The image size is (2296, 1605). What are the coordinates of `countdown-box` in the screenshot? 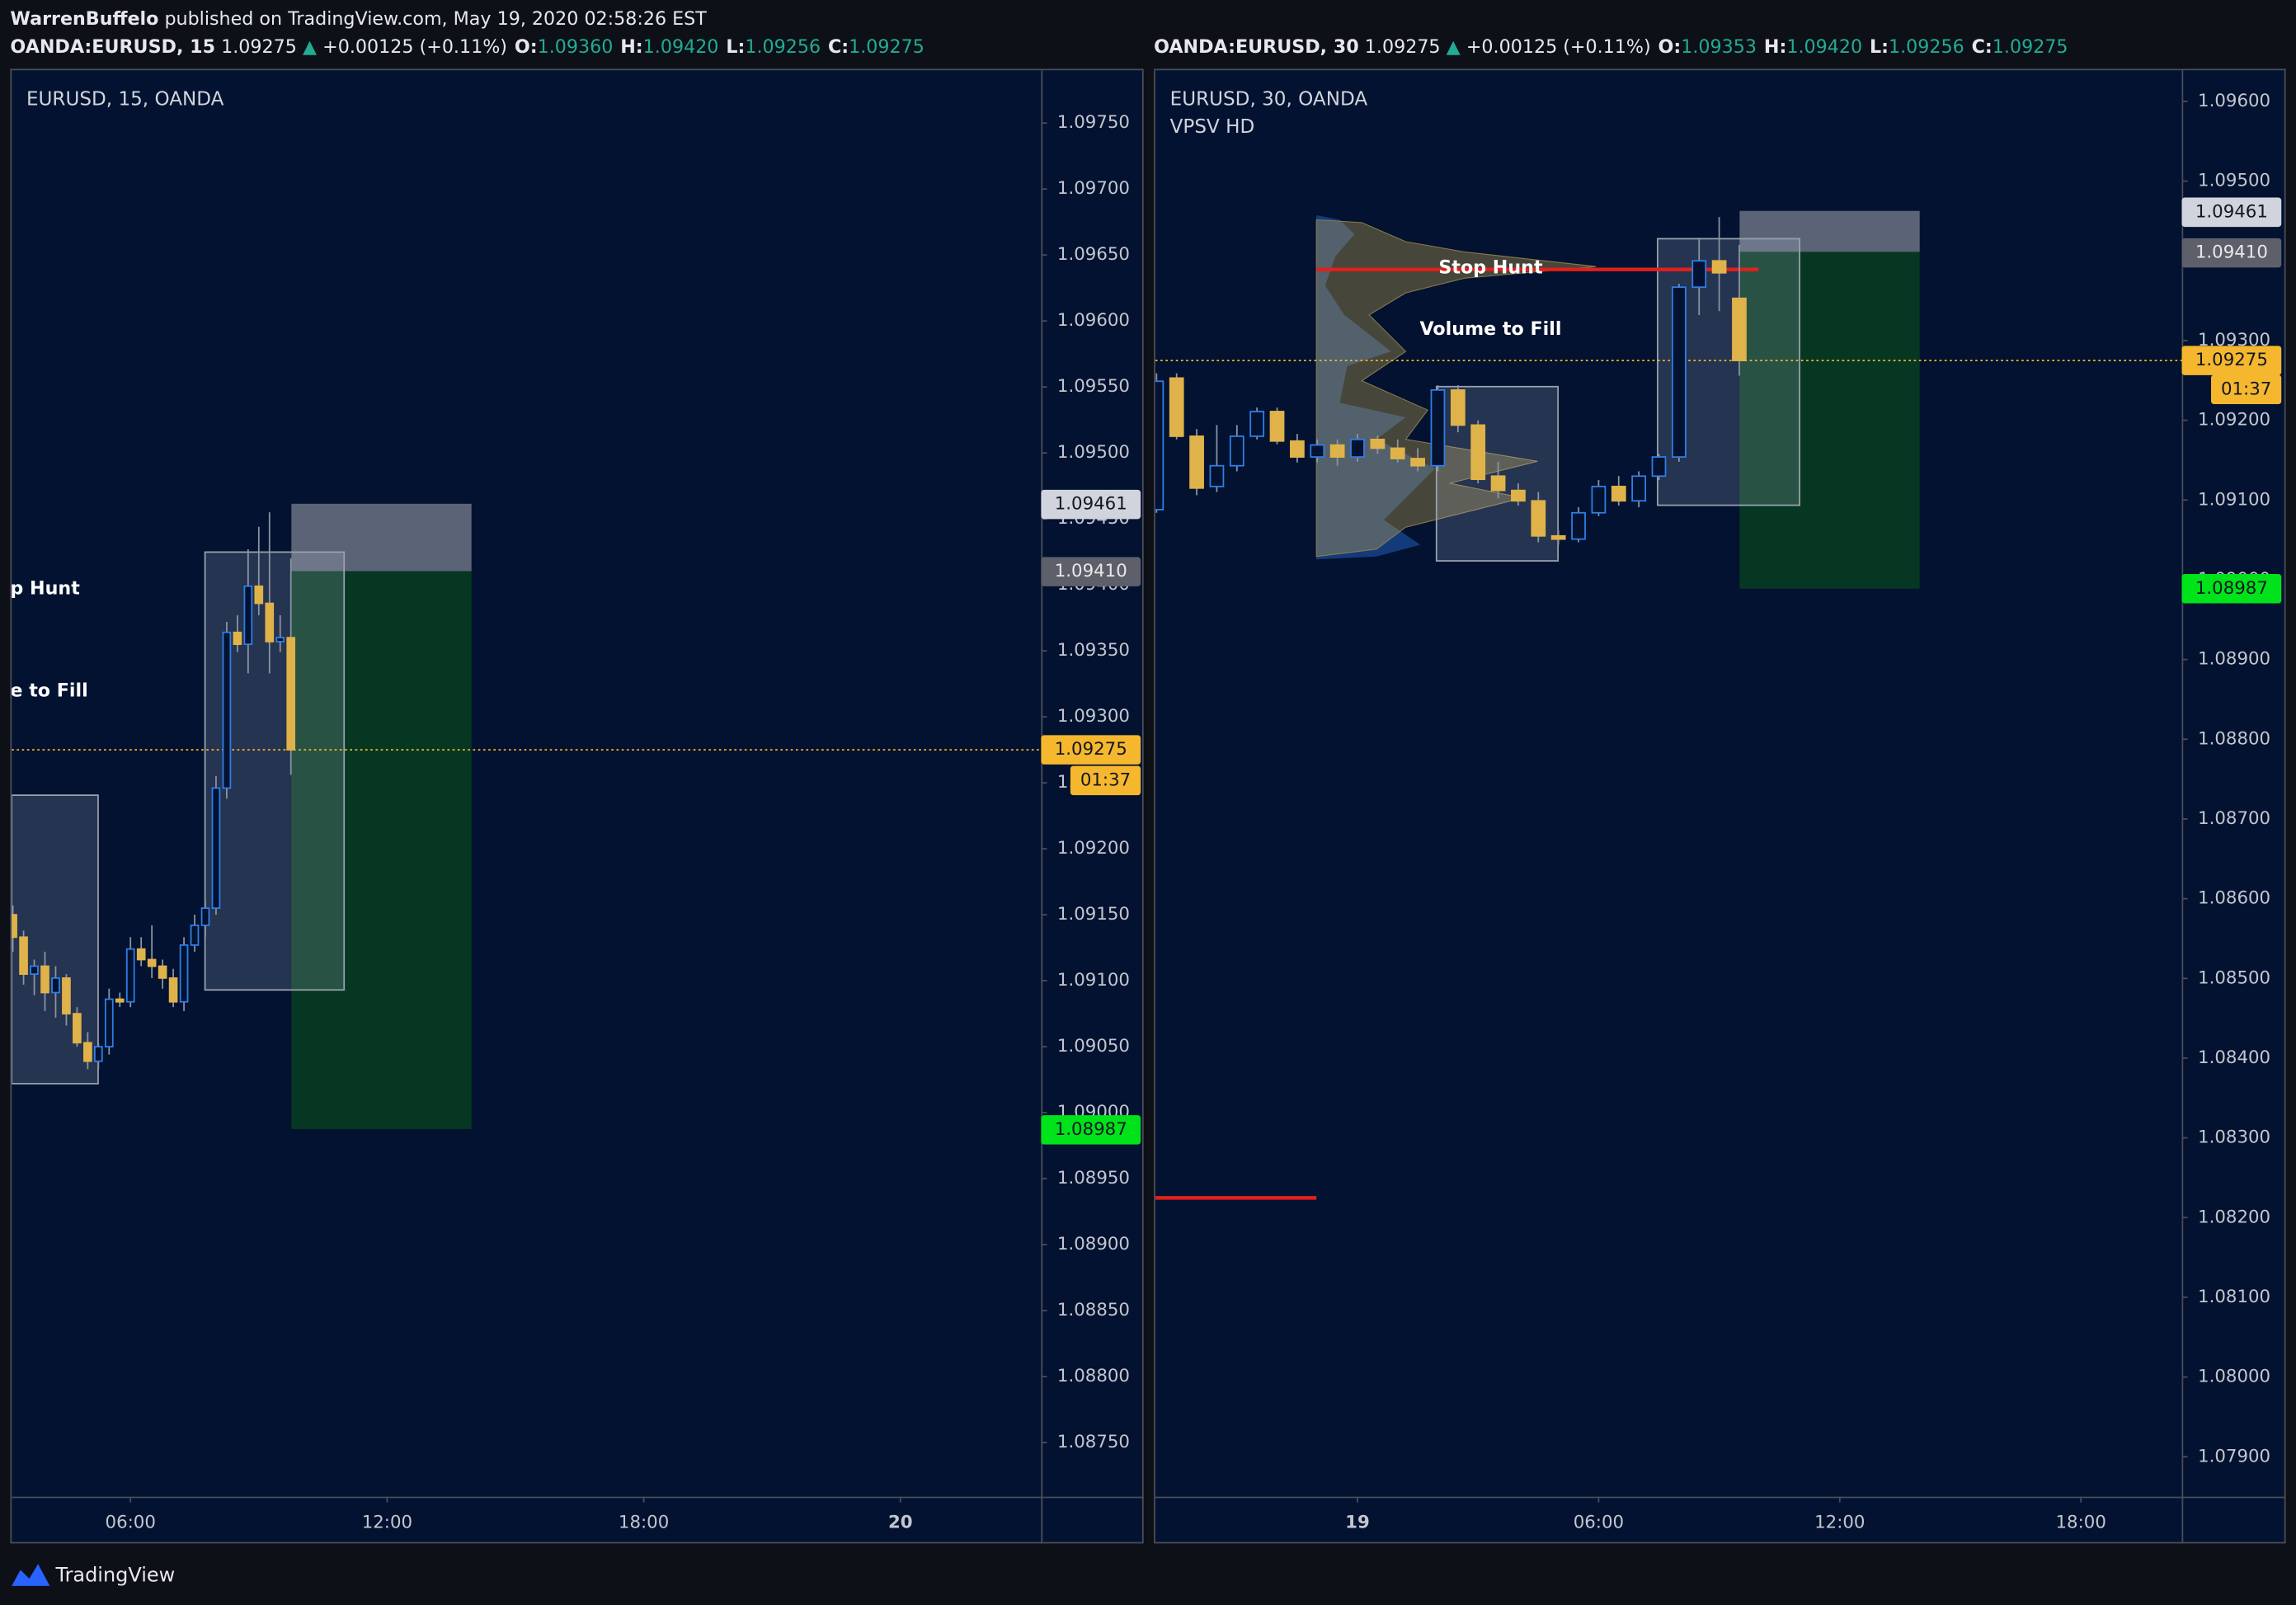 It's located at (2246, 389).